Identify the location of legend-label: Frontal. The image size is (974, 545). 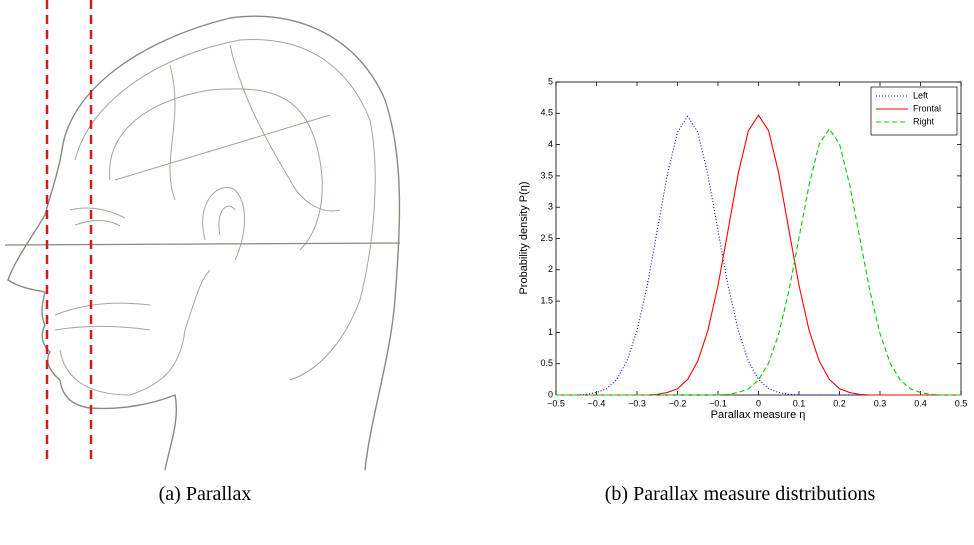
(927, 108).